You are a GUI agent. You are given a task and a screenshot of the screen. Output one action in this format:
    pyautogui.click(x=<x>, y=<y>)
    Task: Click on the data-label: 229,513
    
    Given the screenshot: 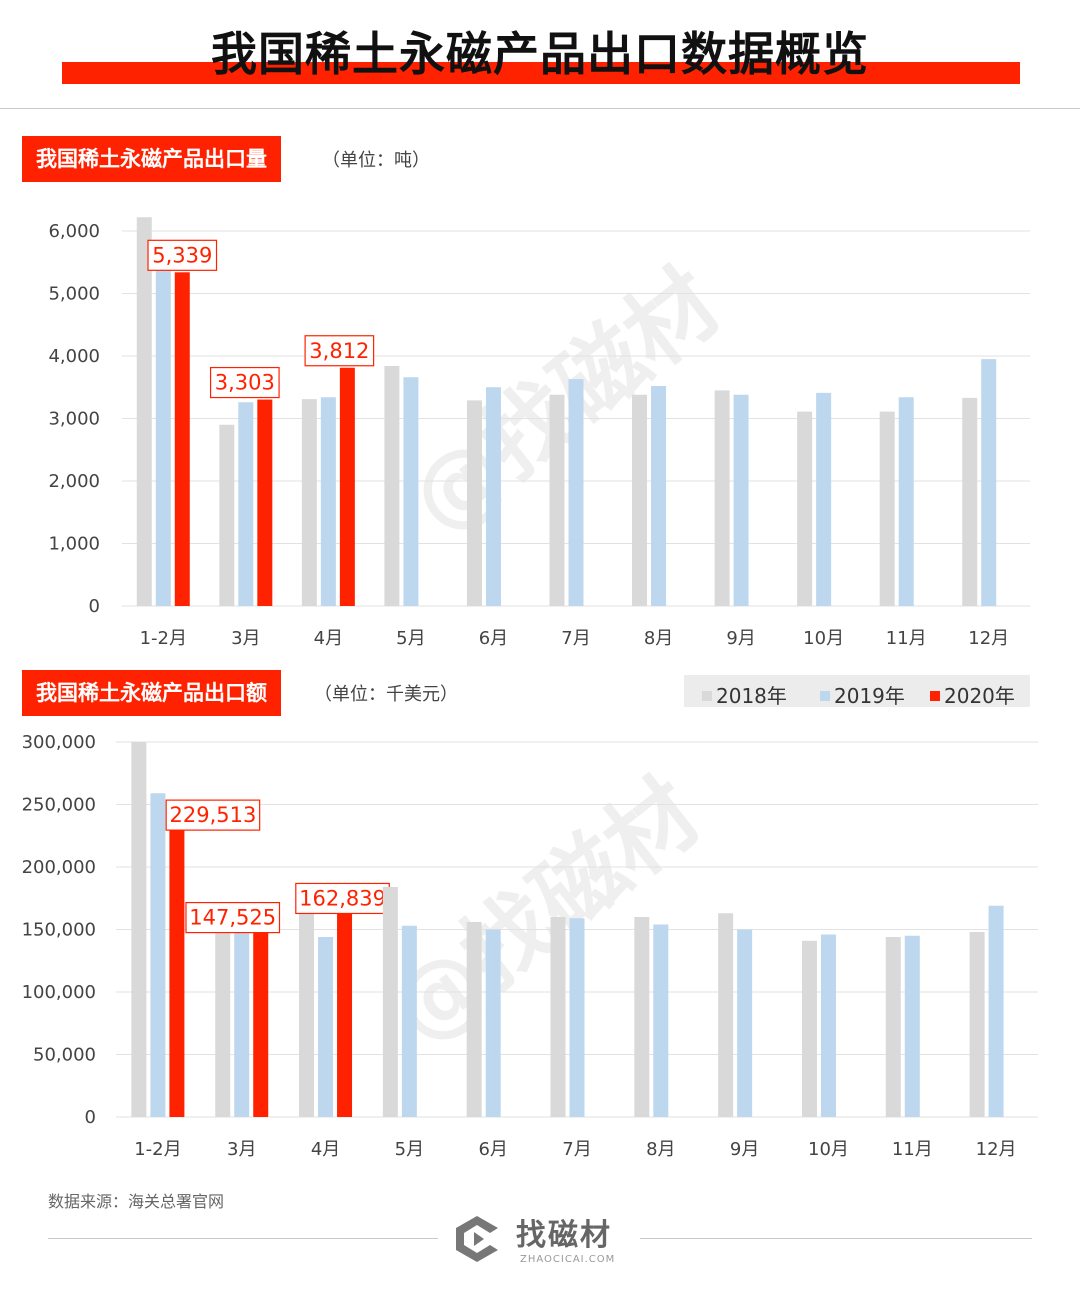 What is the action you would take?
    pyautogui.click(x=212, y=815)
    